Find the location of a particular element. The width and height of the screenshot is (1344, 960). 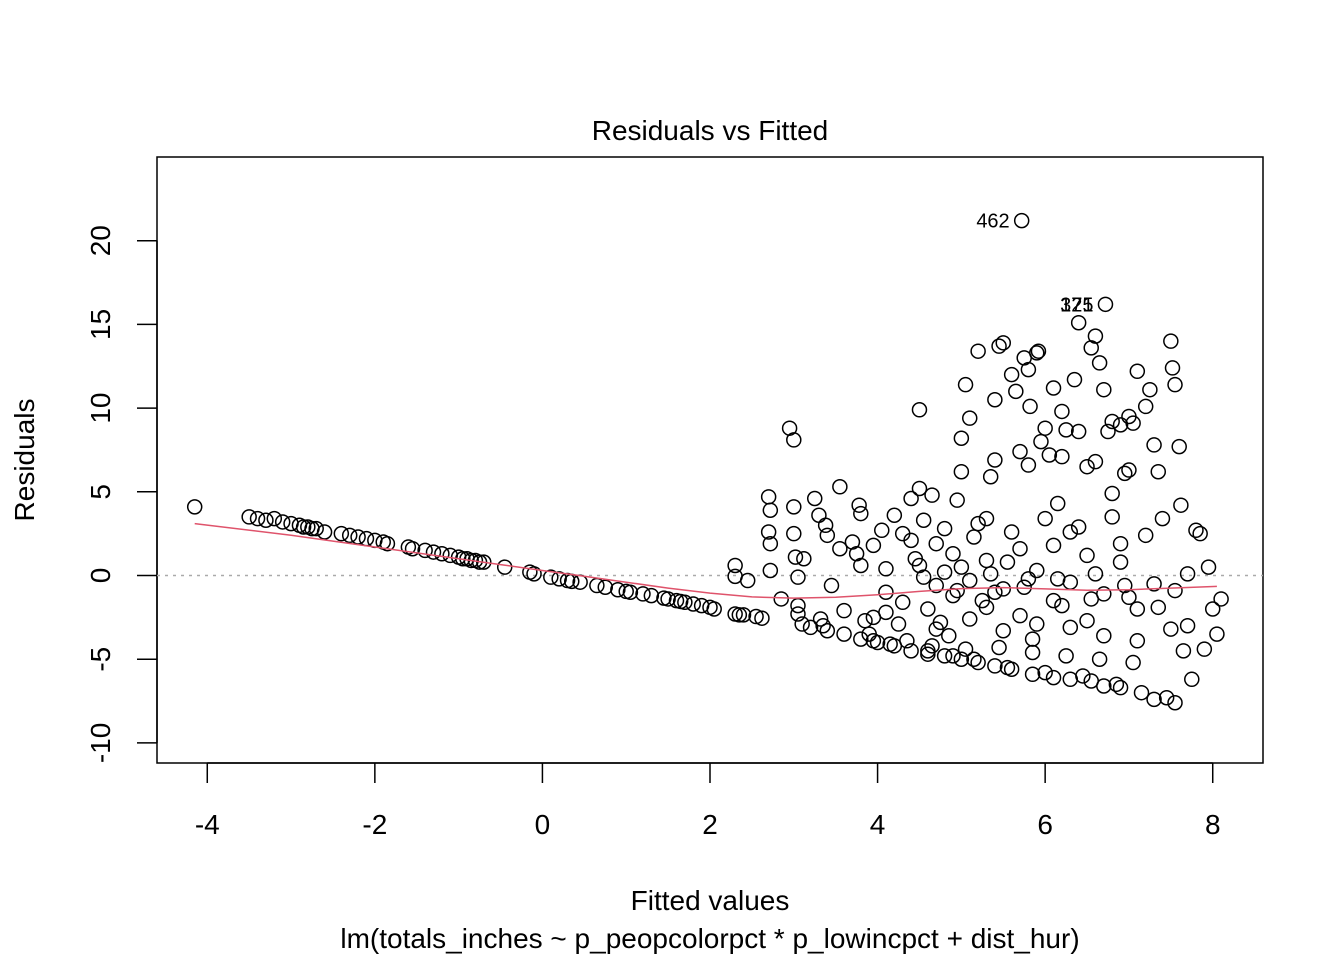

y-tick-label: -10 is located at coordinates (100, 743).